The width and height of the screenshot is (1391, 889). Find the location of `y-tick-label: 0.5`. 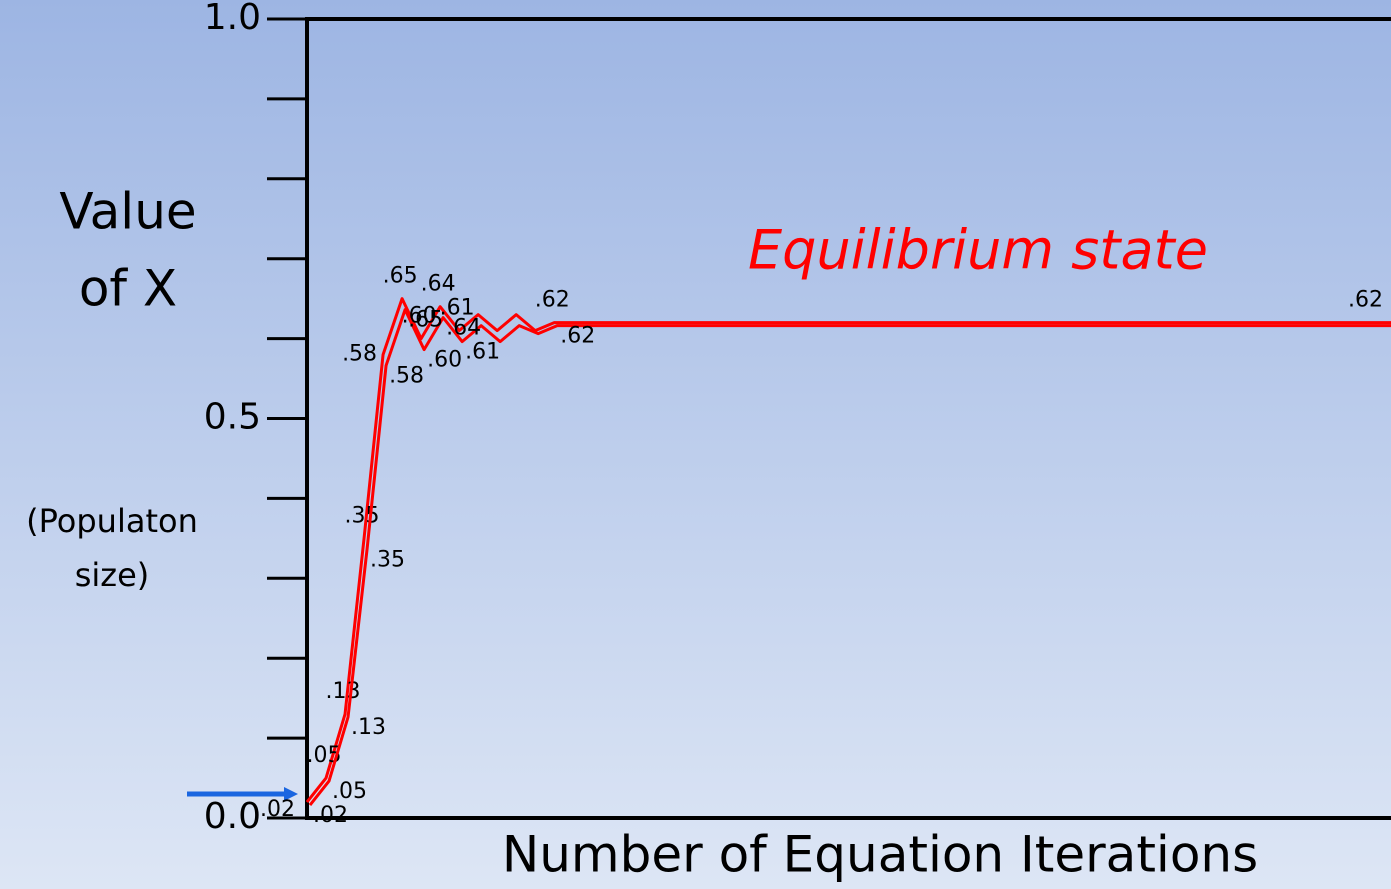

y-tick-label: 0.5 is located at coordinates (232, 417).